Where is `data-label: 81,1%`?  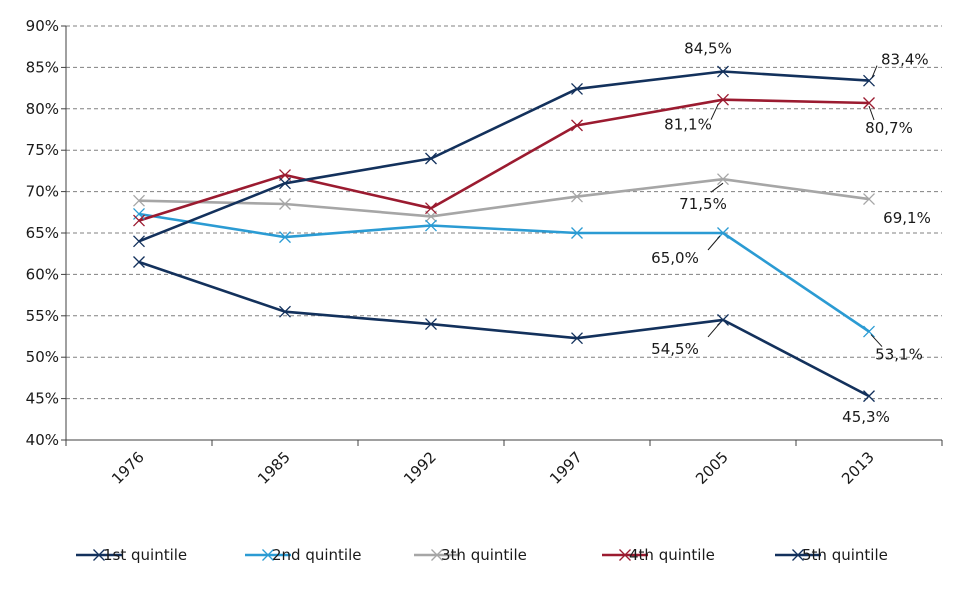
data-label: 81,1% is located at coordinates (688, 125).